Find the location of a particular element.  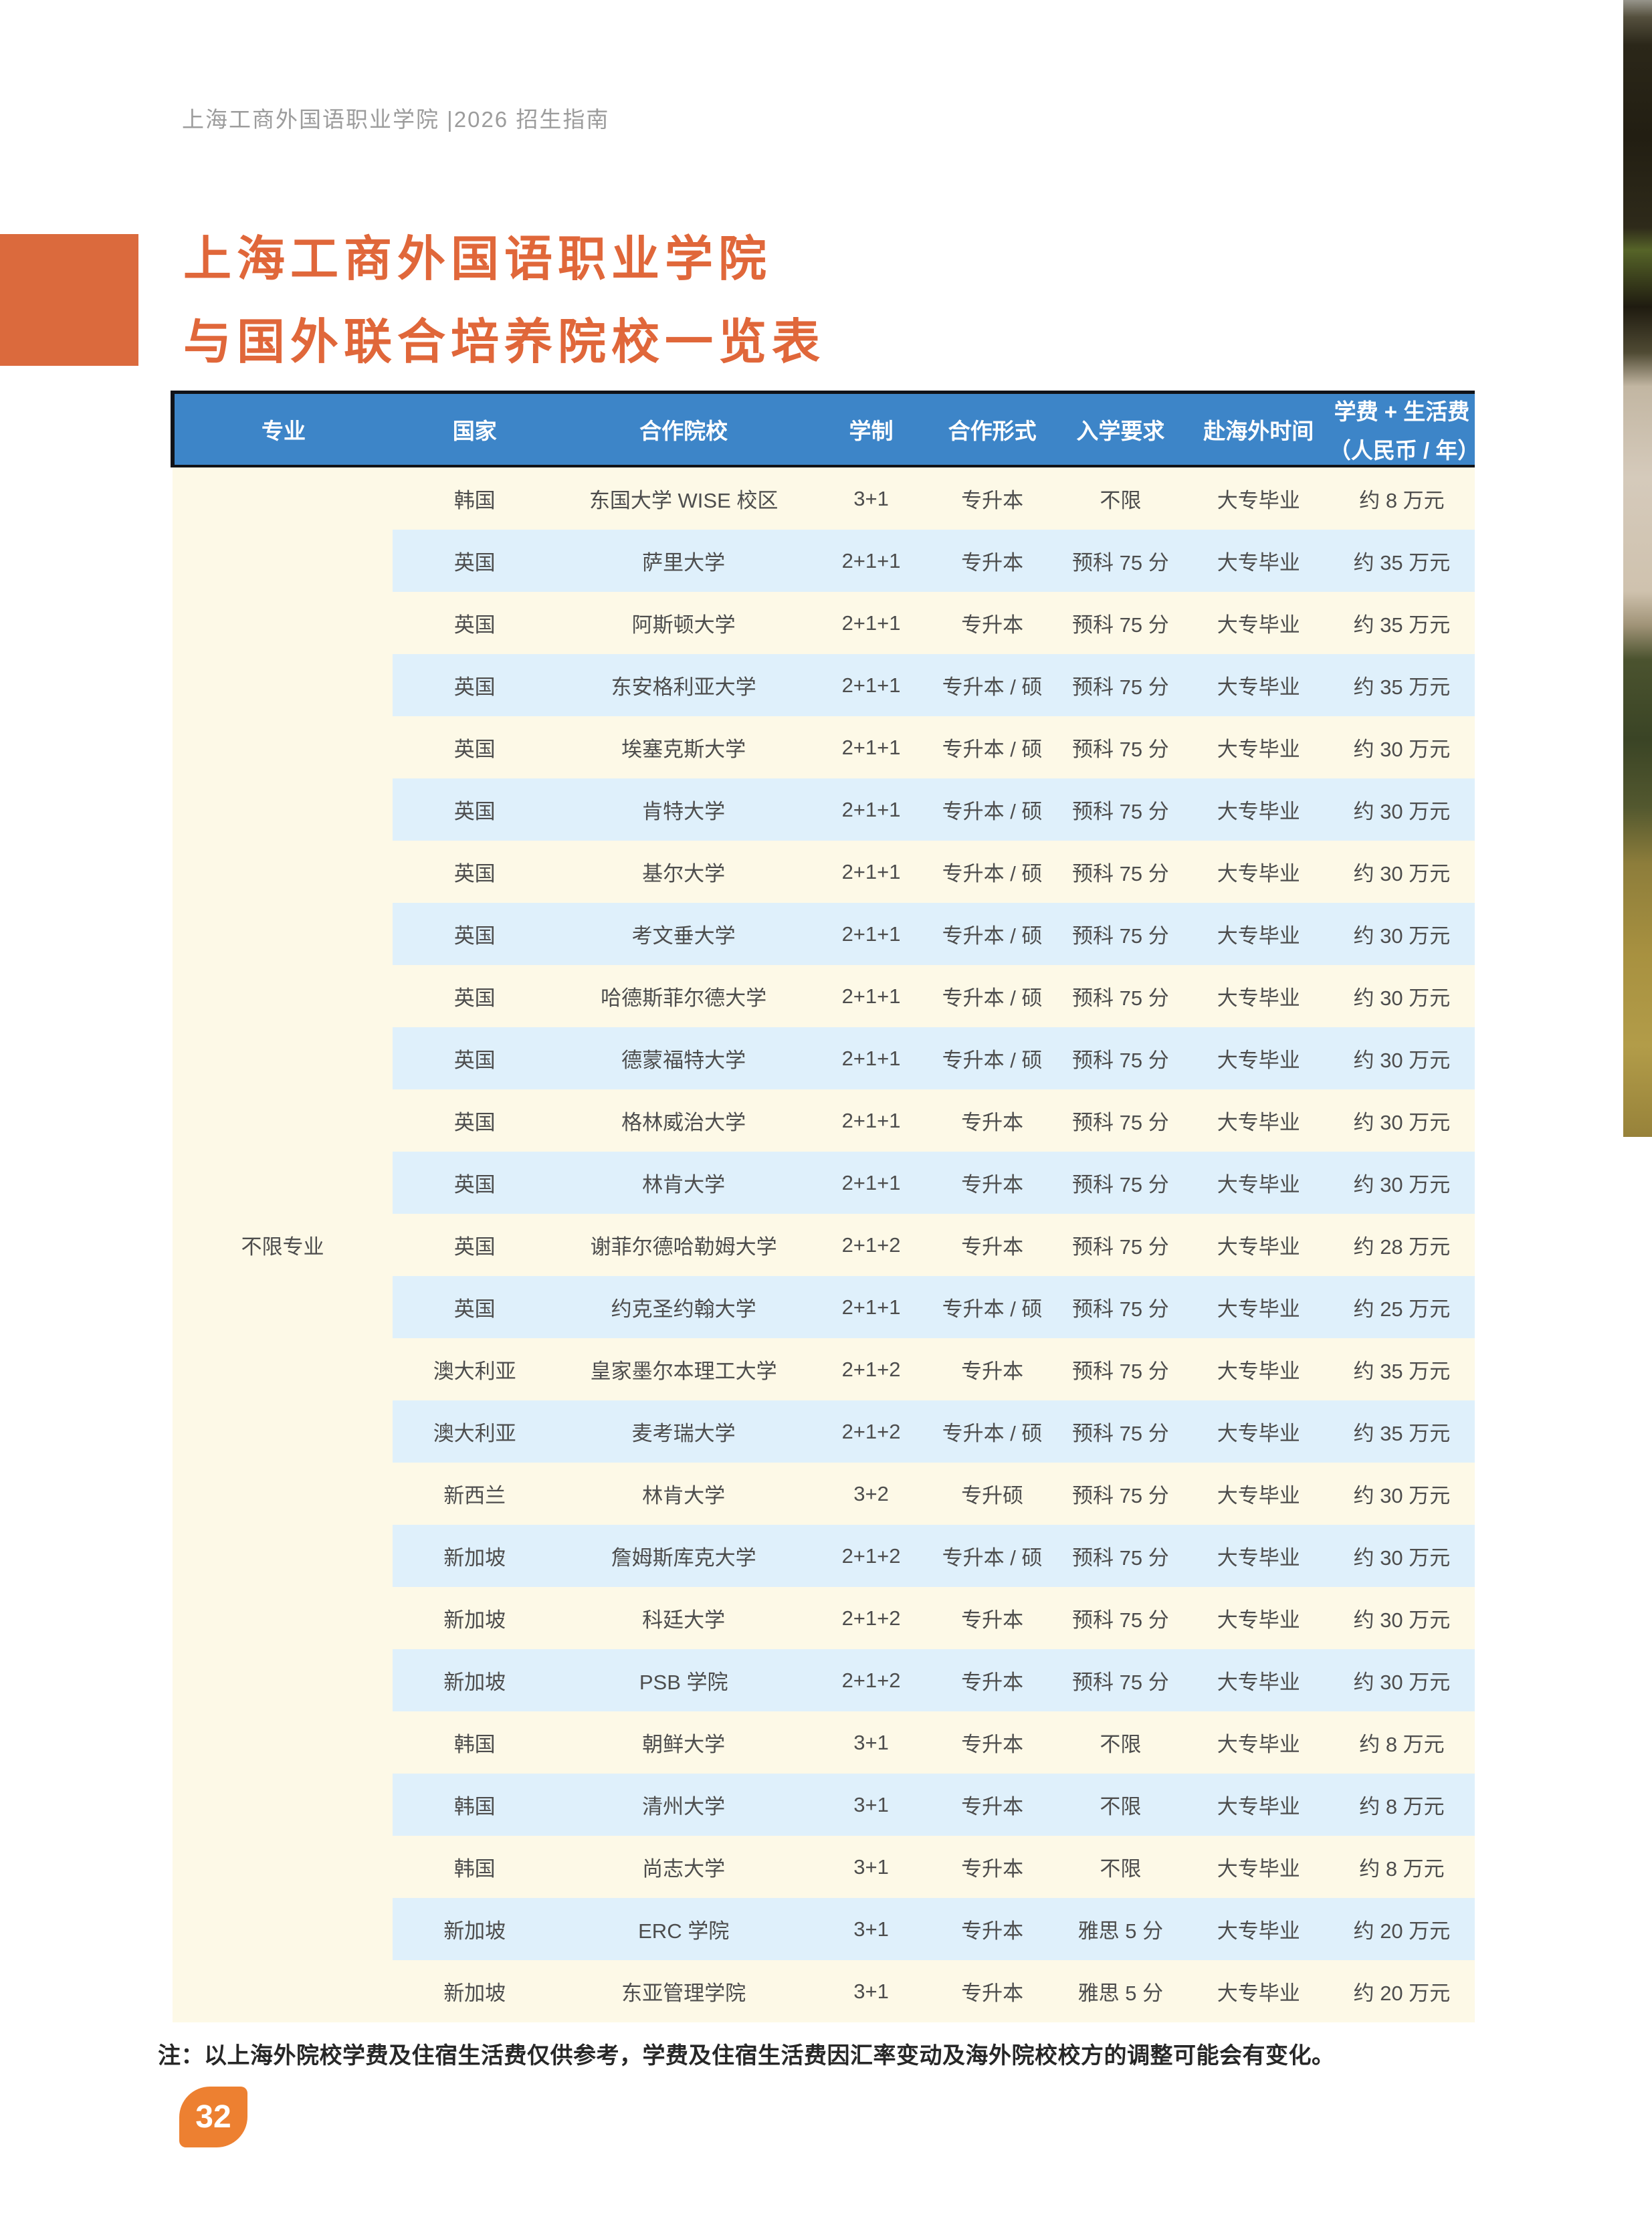

cell-school: 林肯大学 is located at coordinates (683, 1494).